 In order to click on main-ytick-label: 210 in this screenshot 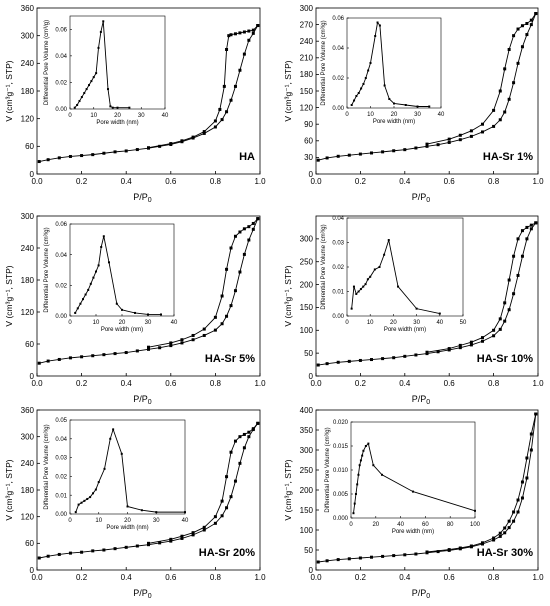, I will do `click(307, 58)`.